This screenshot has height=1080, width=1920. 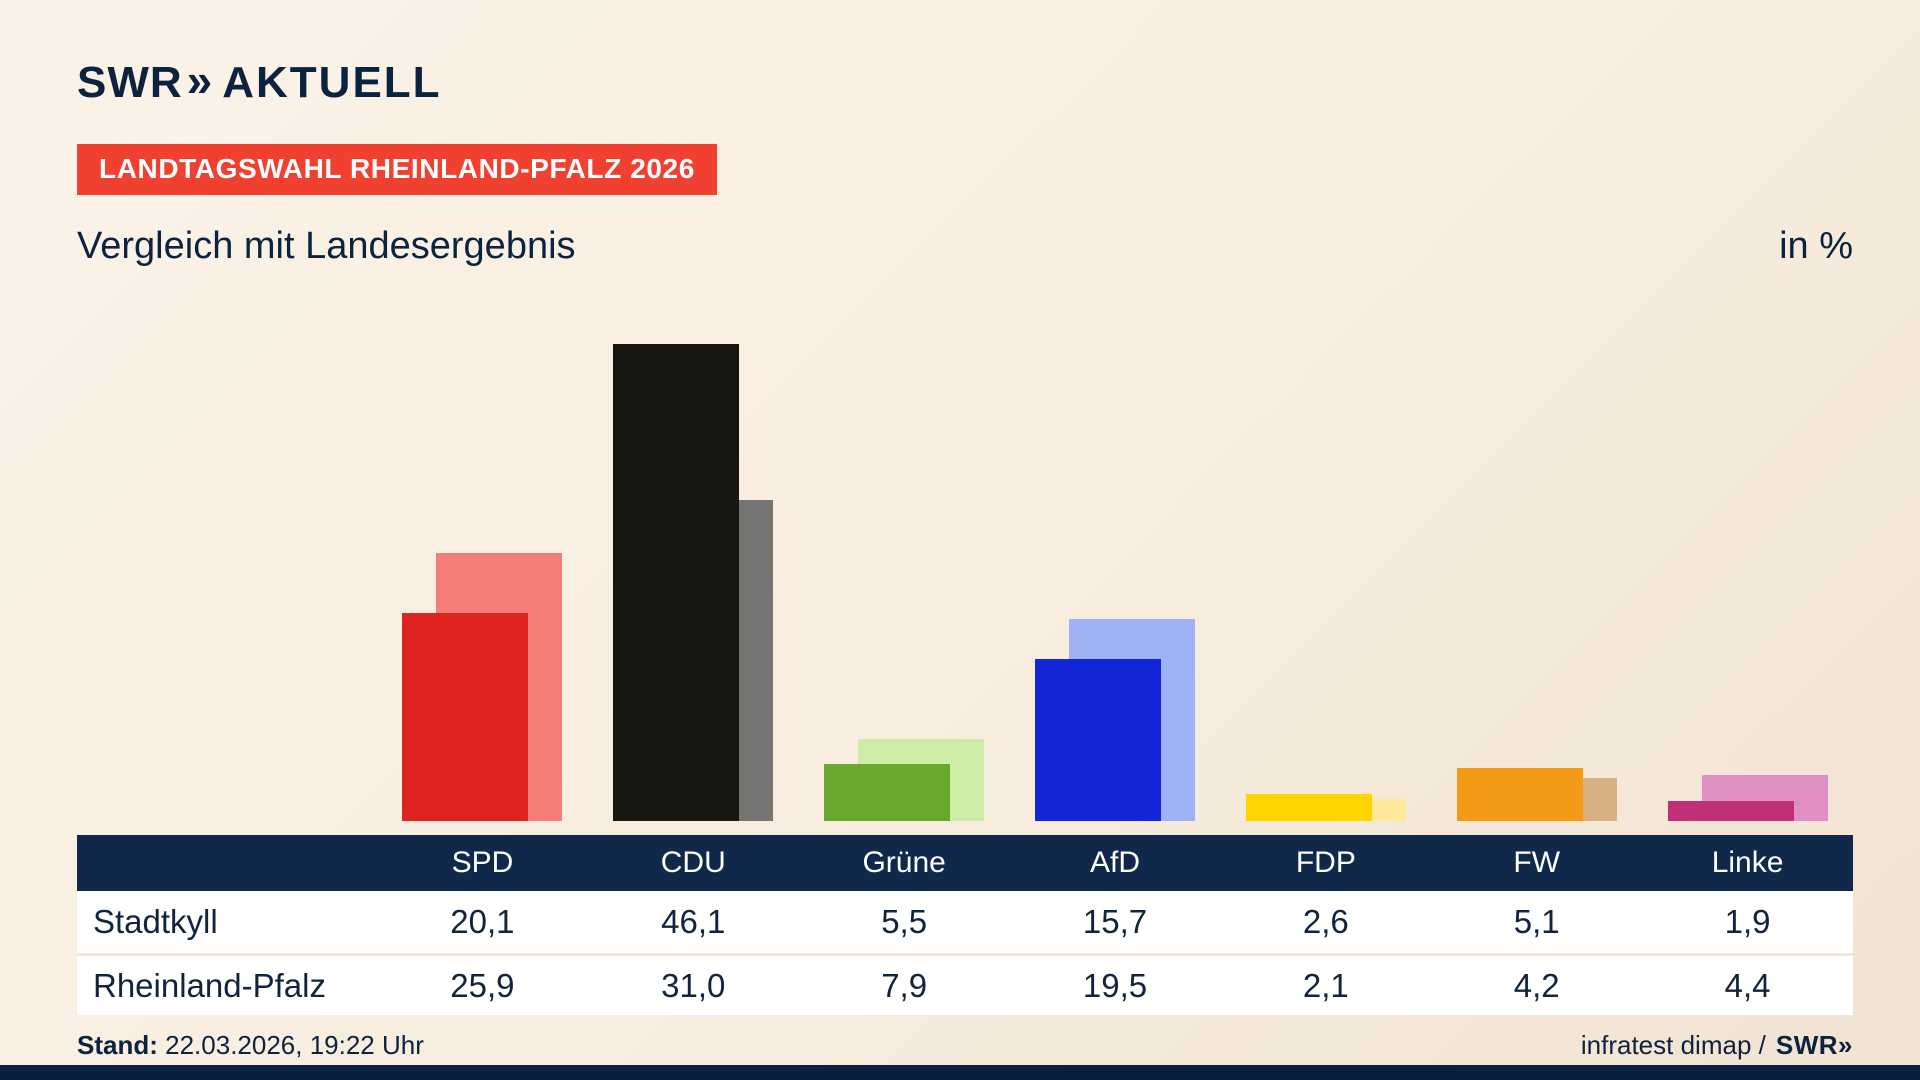 What do you see at coordinates (1536, 921) in the screenshot?
I see `cell-stadtkyll-fw: 5,1` at bounding box center [1536, 921].